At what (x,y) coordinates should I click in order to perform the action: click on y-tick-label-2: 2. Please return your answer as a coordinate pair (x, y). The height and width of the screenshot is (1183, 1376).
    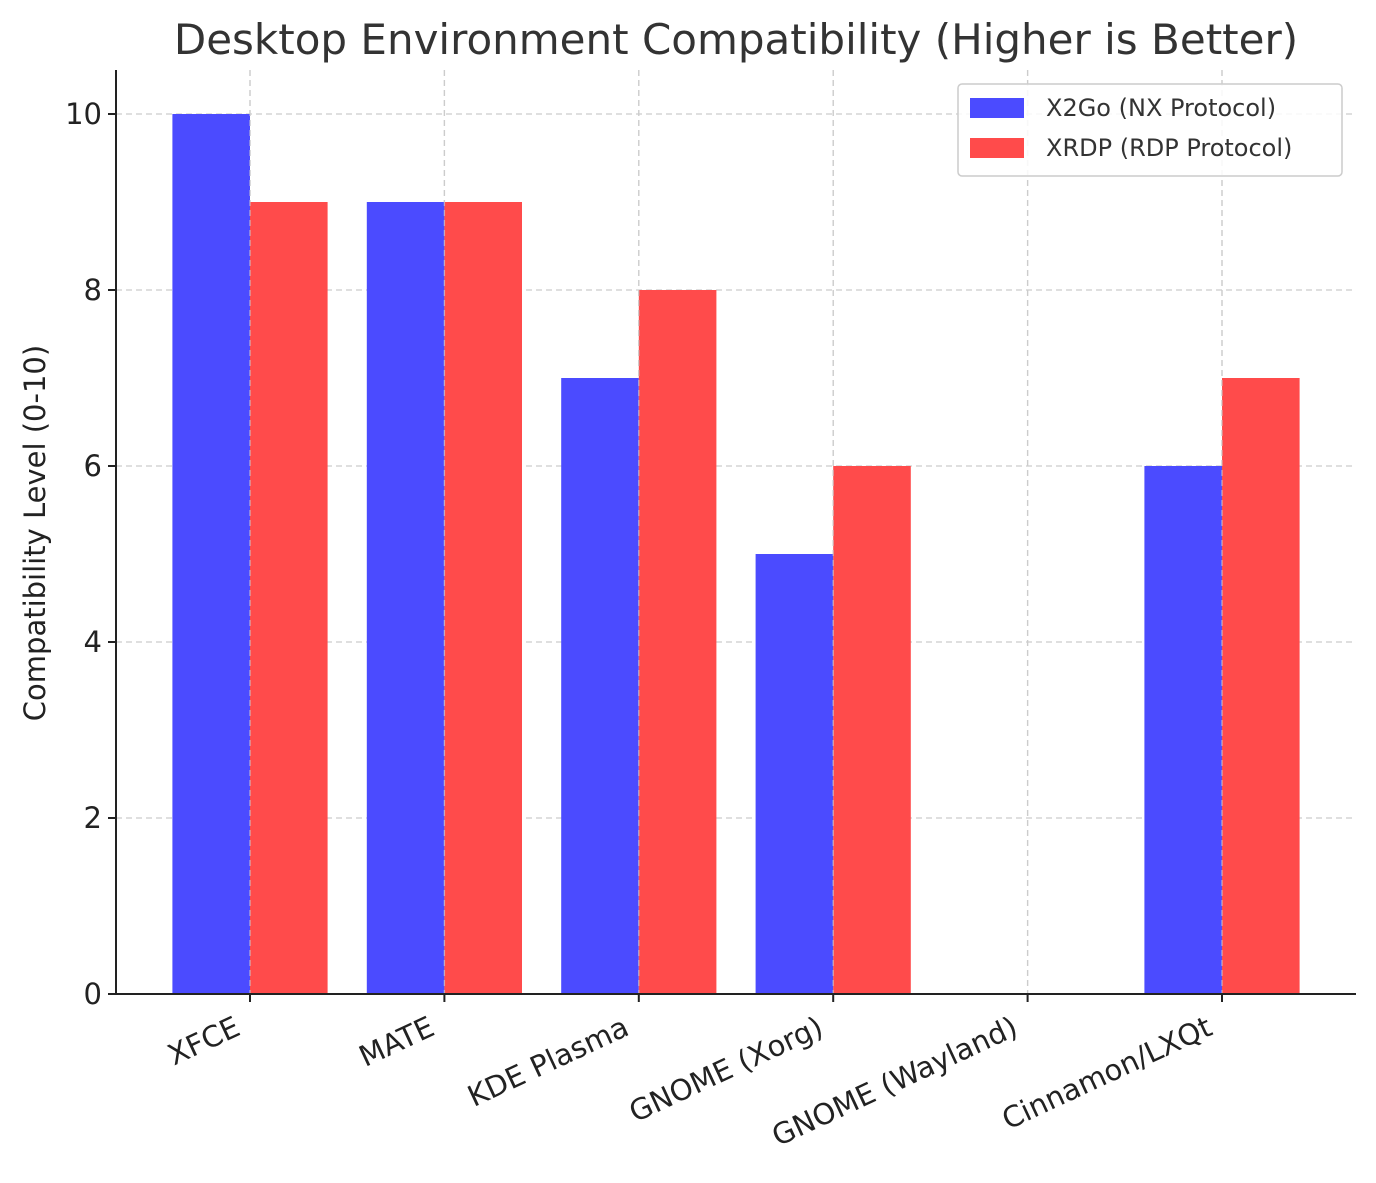
    Looking at the image, I should click on (93, 818).